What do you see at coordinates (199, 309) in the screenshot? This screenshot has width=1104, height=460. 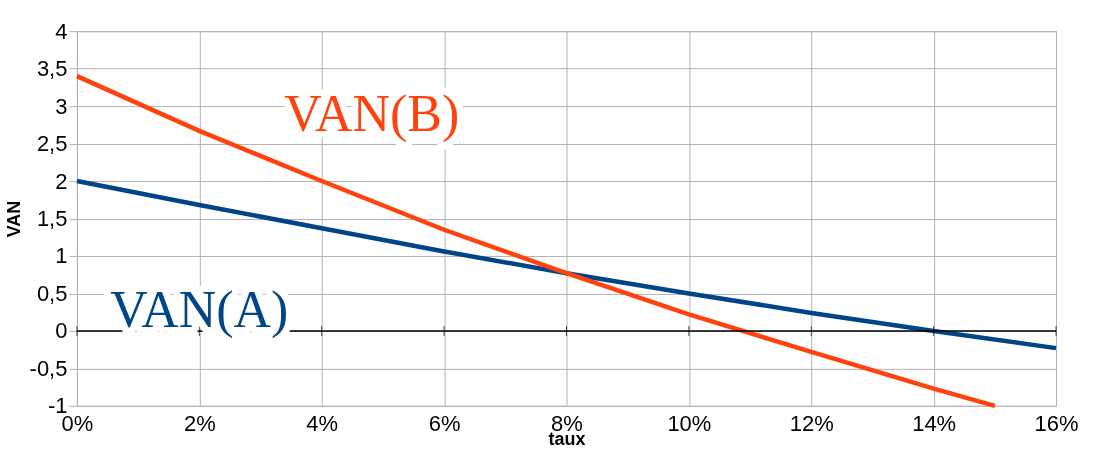 I see `series-label: VAN(A)` at bounding box center [199, 309].